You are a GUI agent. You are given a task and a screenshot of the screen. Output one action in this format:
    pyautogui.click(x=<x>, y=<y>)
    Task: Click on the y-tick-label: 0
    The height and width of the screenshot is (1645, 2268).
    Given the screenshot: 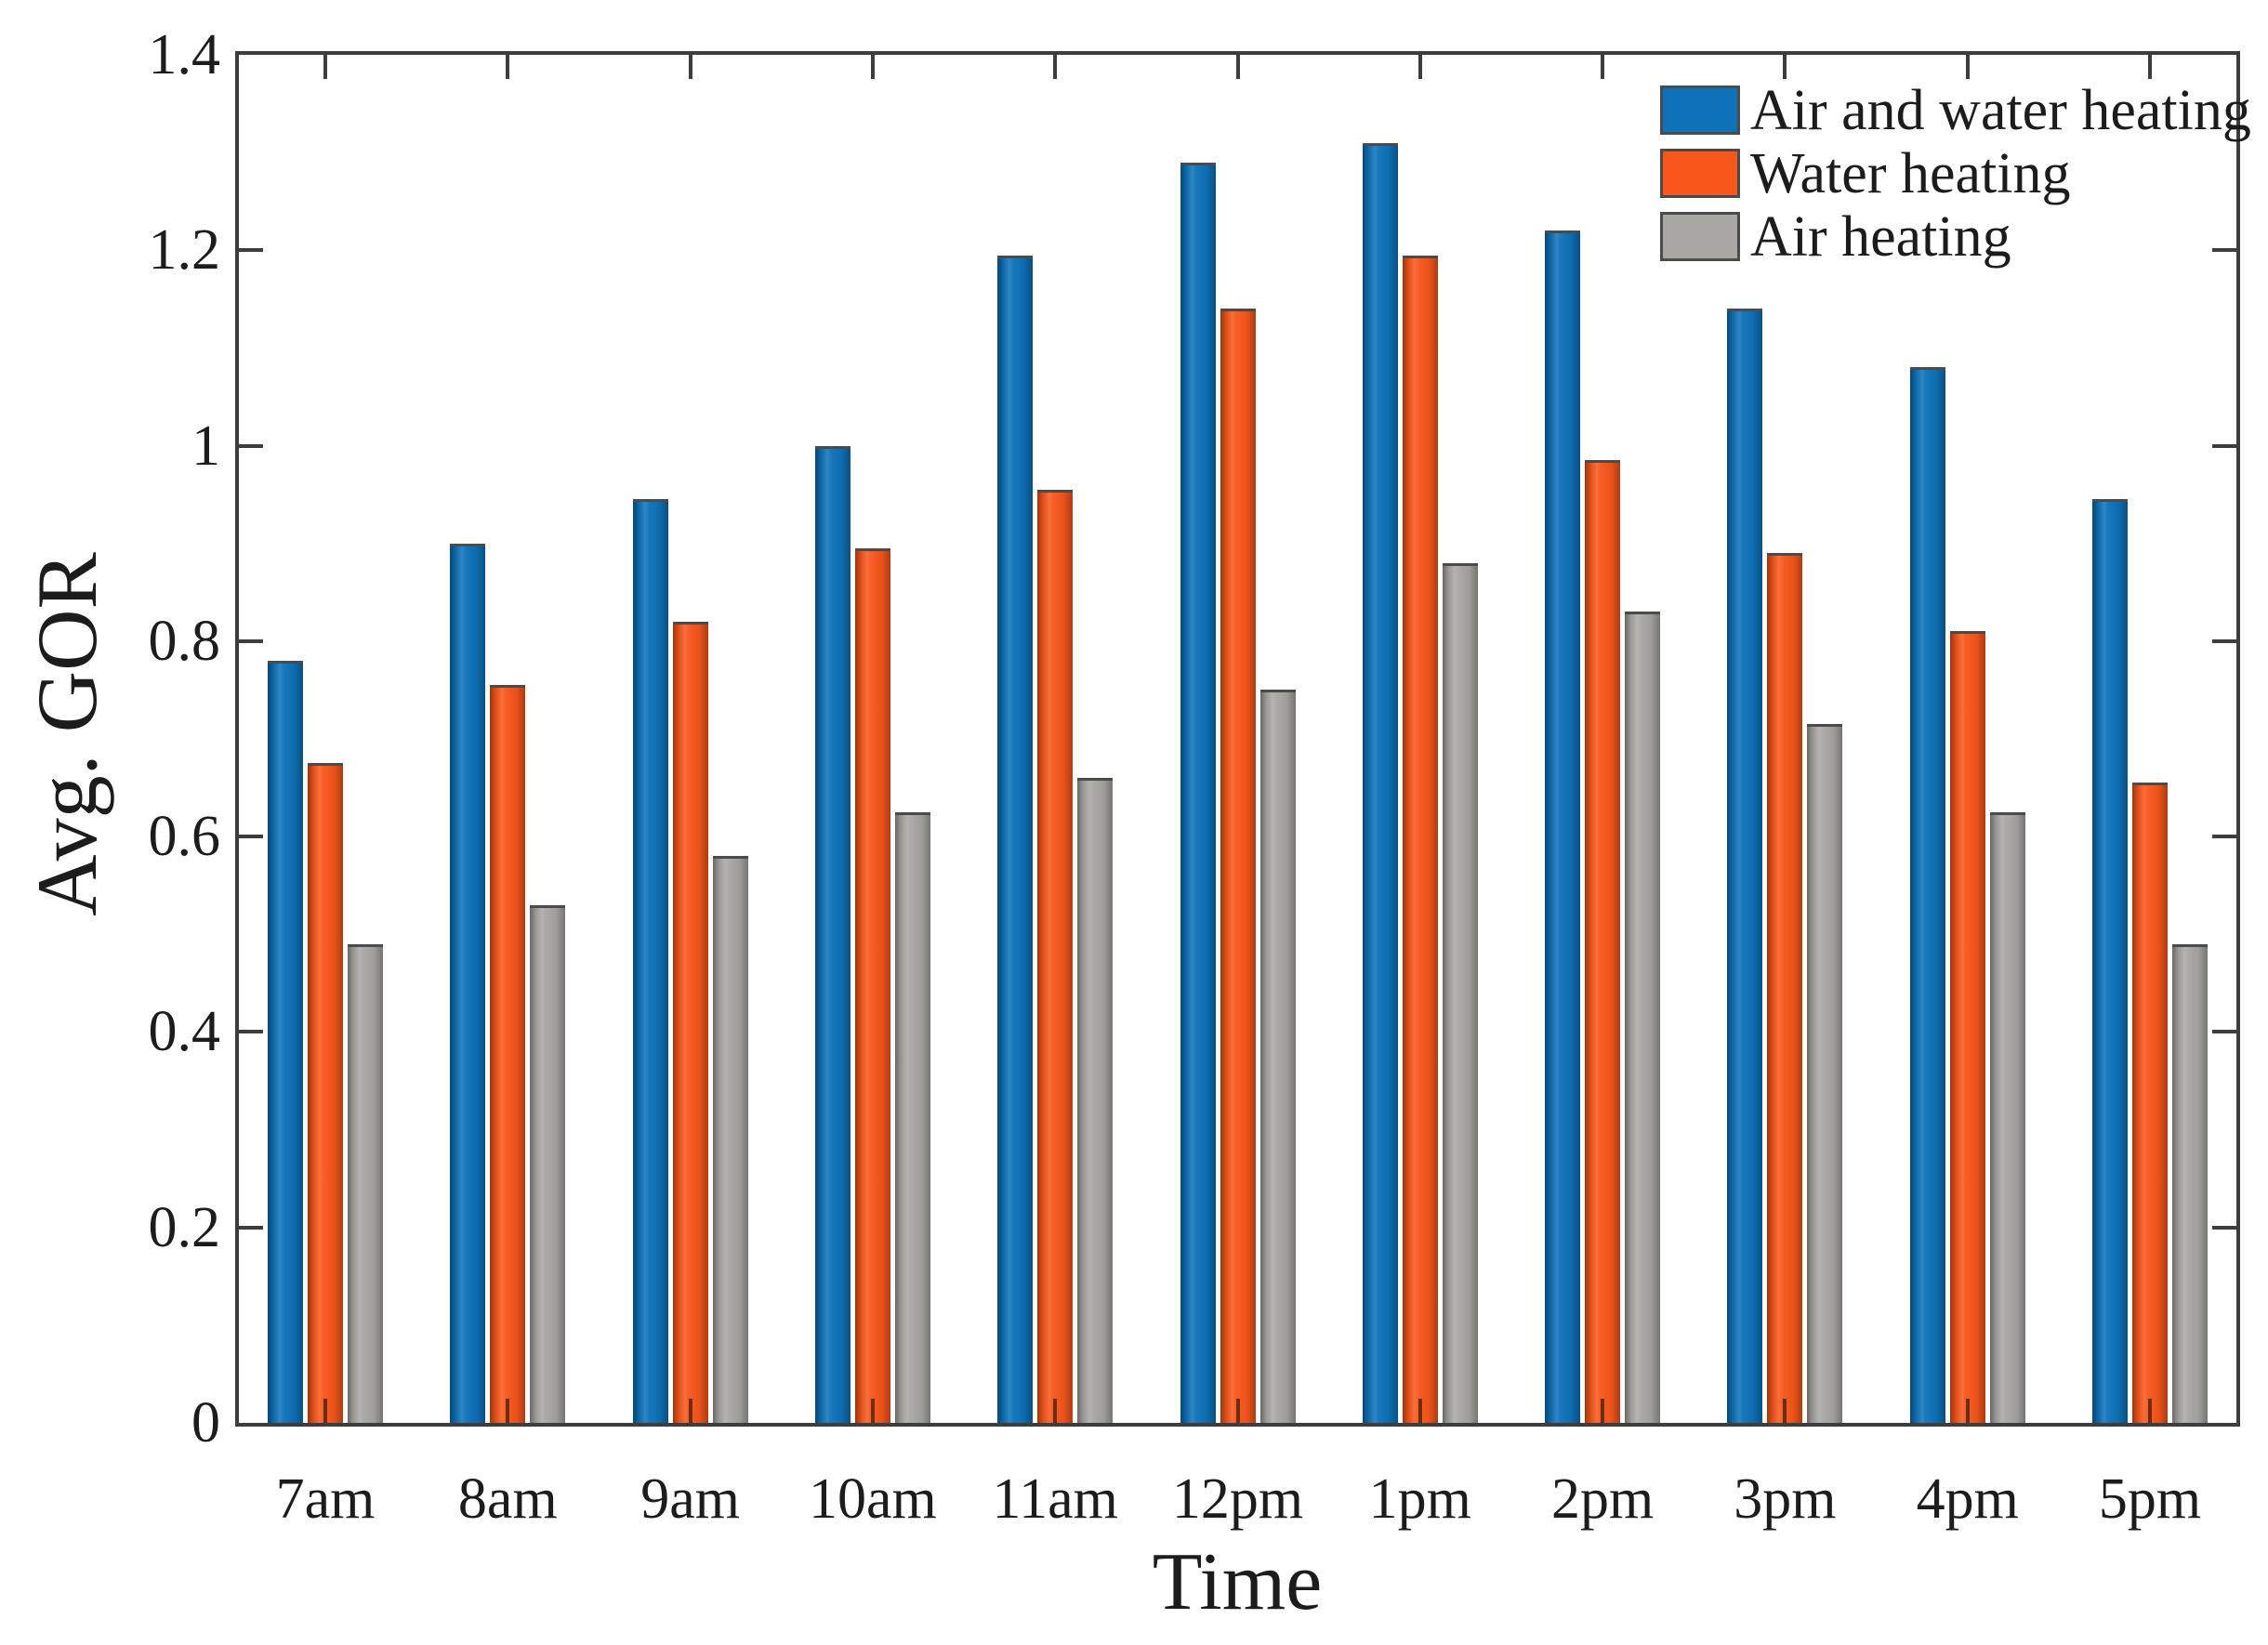 What is the action you would take?
    pyautogui.click(x=206, y=1423)
    